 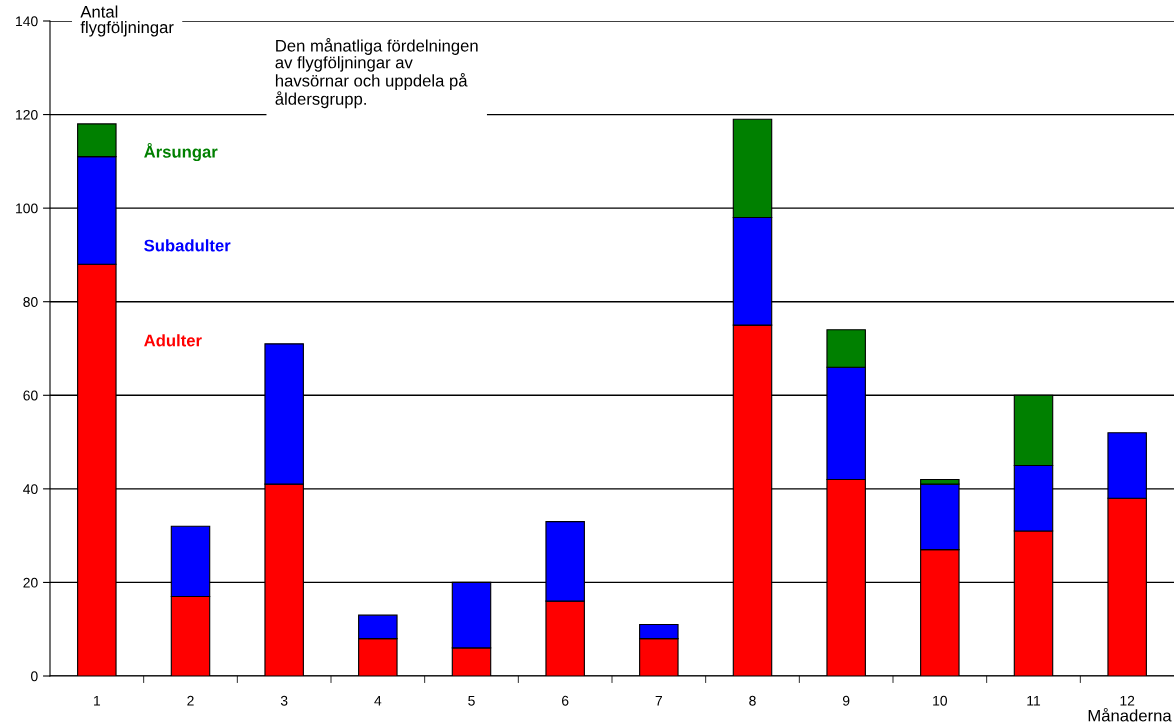 I want to click on y-tick-label: 20, so click(x=30, y=582).